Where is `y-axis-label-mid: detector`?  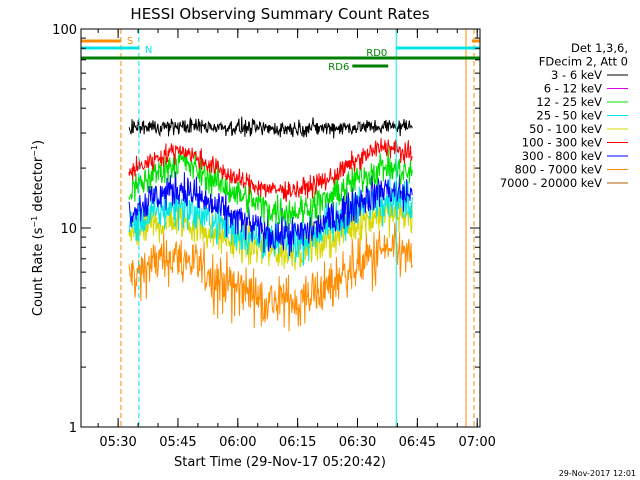 y-axis-label-mid: detector is located at coordinates (38, 186).